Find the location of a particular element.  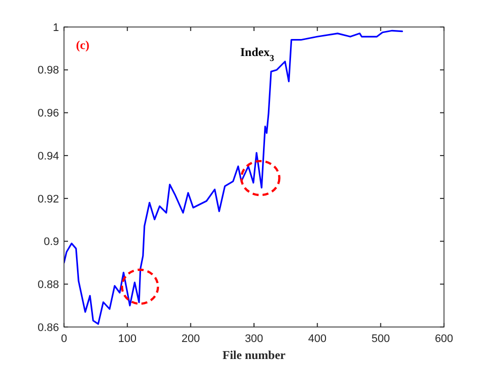

x-axis-title: File number is located at coordinates (254, 355).